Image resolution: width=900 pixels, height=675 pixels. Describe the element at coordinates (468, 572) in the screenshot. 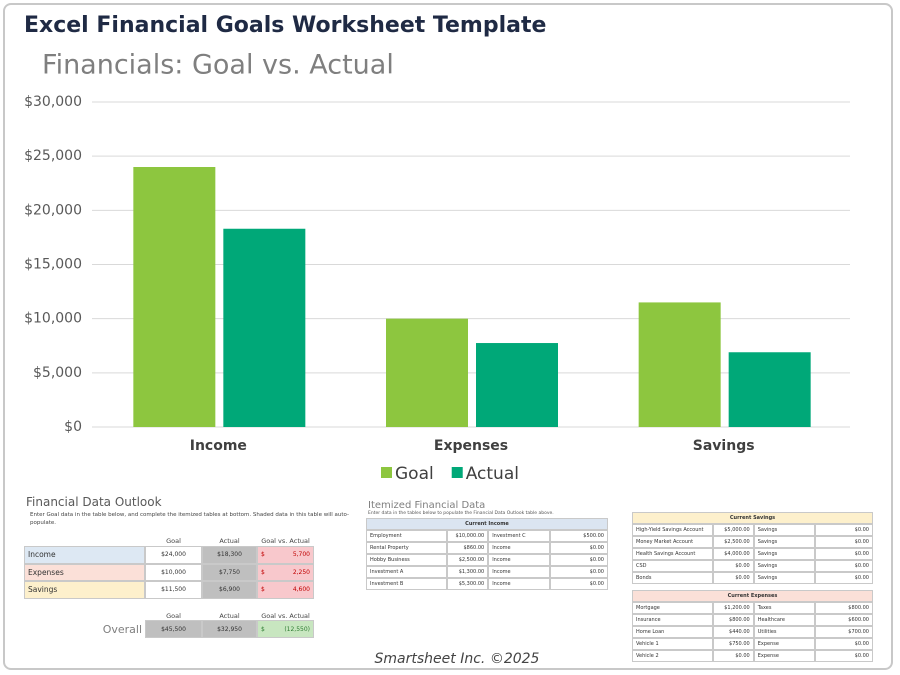

I see `table-cell: $1,300.00` at that location.